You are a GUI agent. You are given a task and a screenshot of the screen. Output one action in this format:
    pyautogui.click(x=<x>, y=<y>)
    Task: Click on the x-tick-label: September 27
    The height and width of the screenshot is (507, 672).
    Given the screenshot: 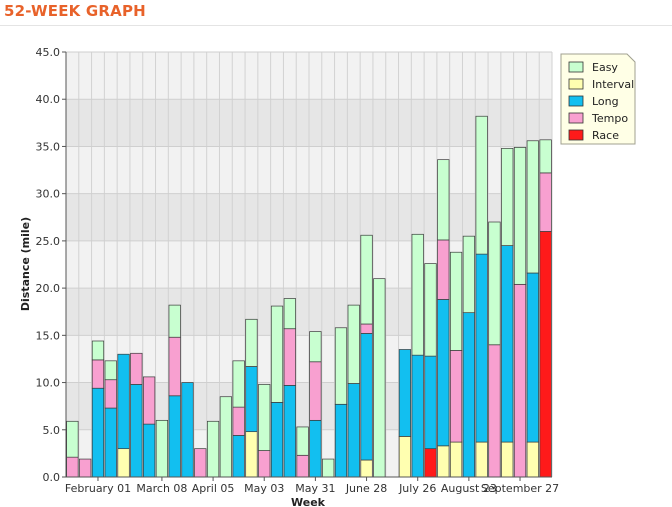 What is the action you would take?
    pyautogui.click(x=520, y=488)
    